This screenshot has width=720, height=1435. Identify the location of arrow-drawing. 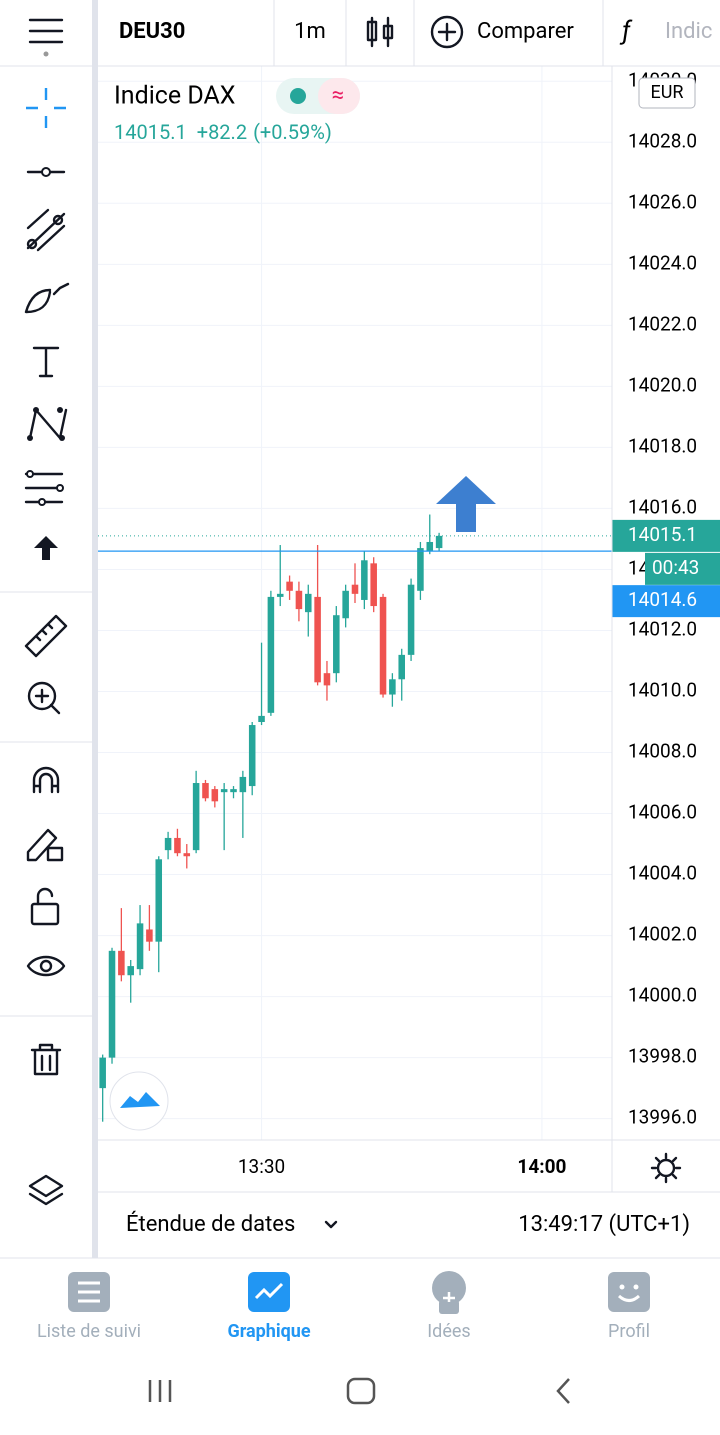
(466, 504).